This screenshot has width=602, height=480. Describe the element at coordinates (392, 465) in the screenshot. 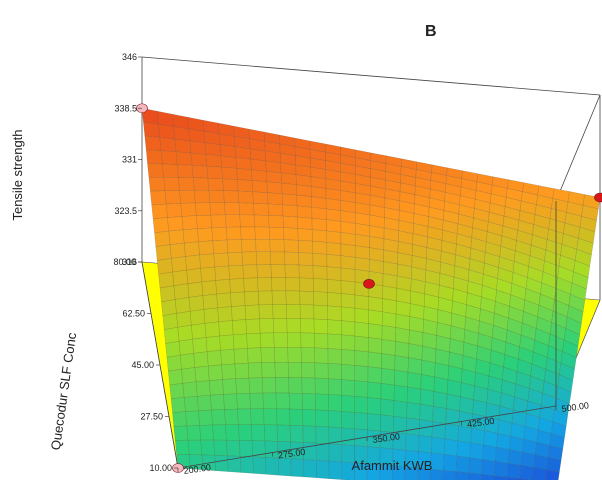

I see `x-axis-label: Afammit KWB` at that location.